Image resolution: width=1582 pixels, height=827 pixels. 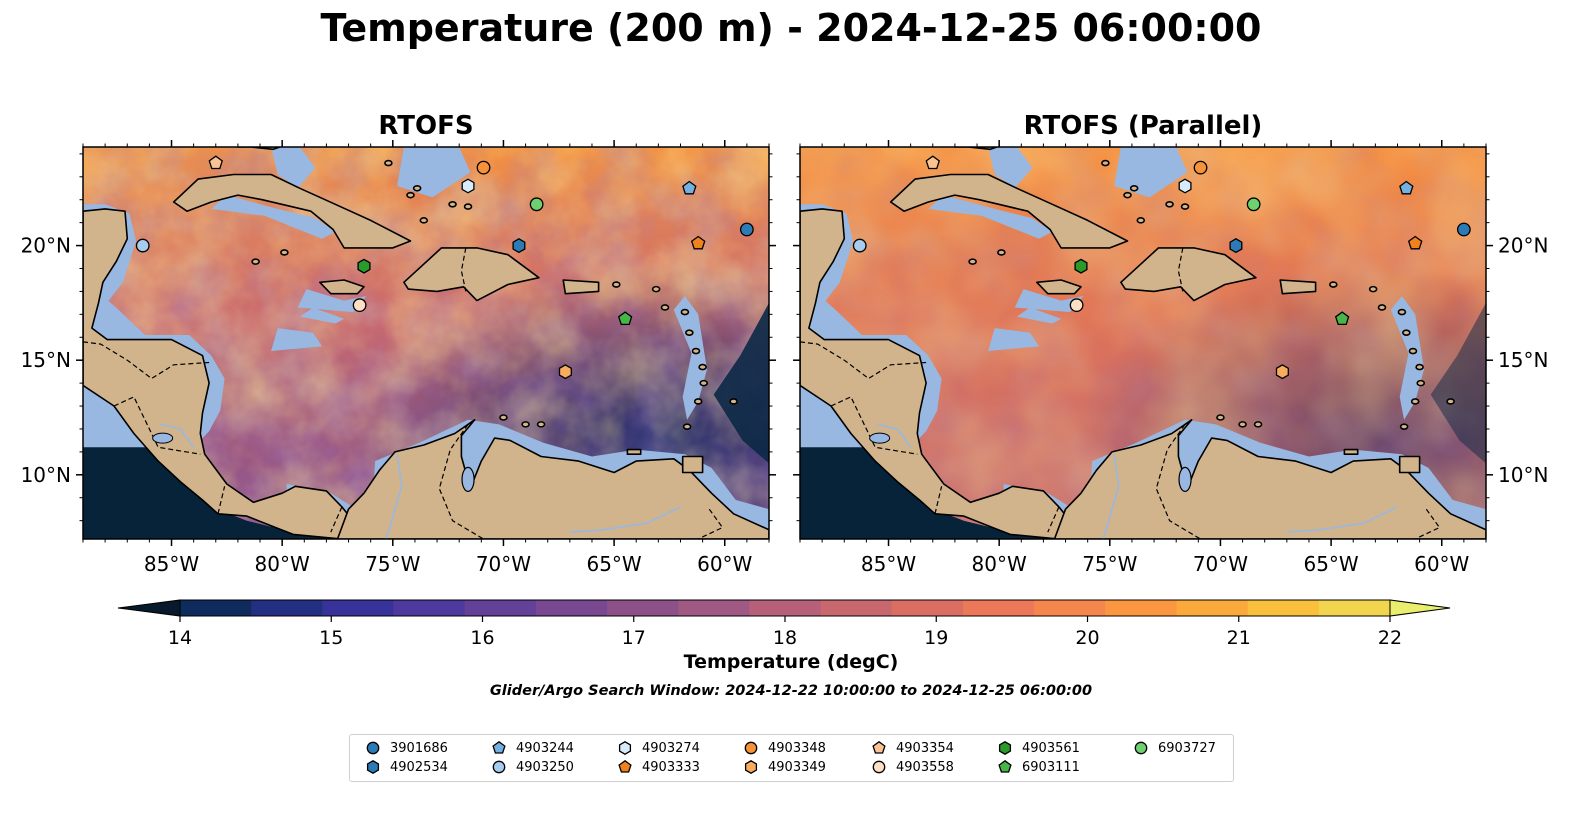 I want to click on colorbar-extend-min, so click(x=149, y=608).